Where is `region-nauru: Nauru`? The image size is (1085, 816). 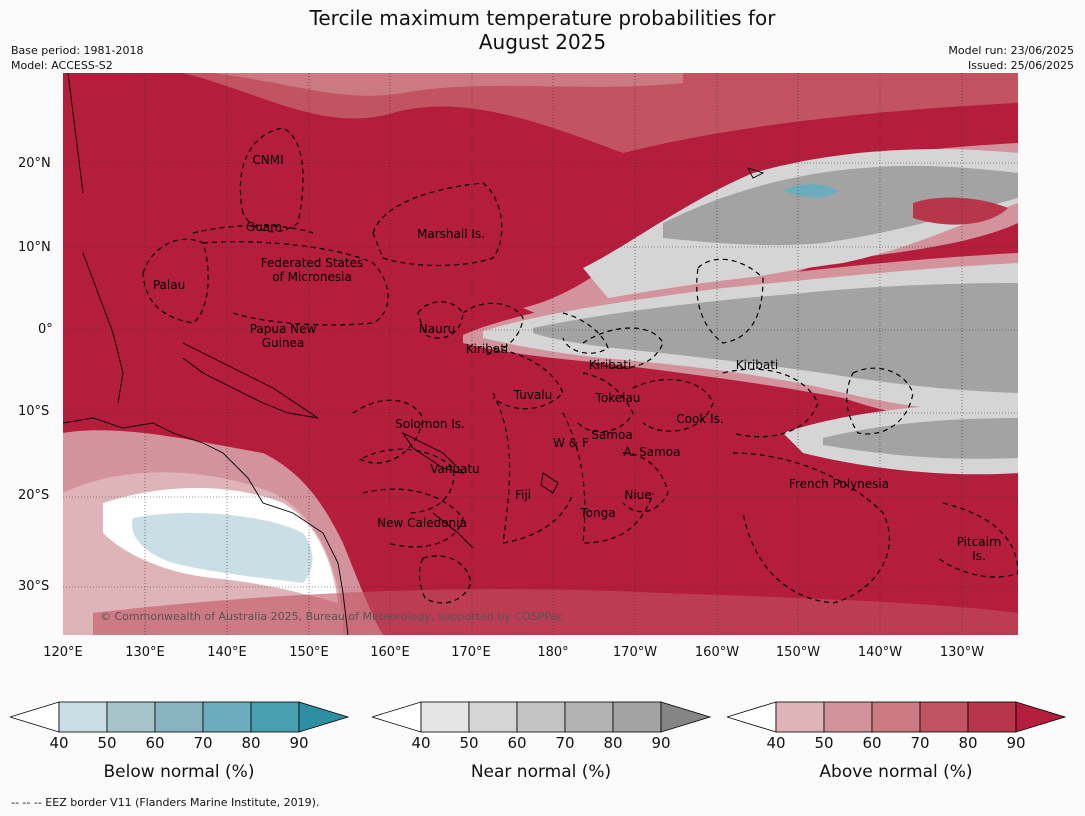 region-nauru: Nauru is located at coordinates (437, 329).